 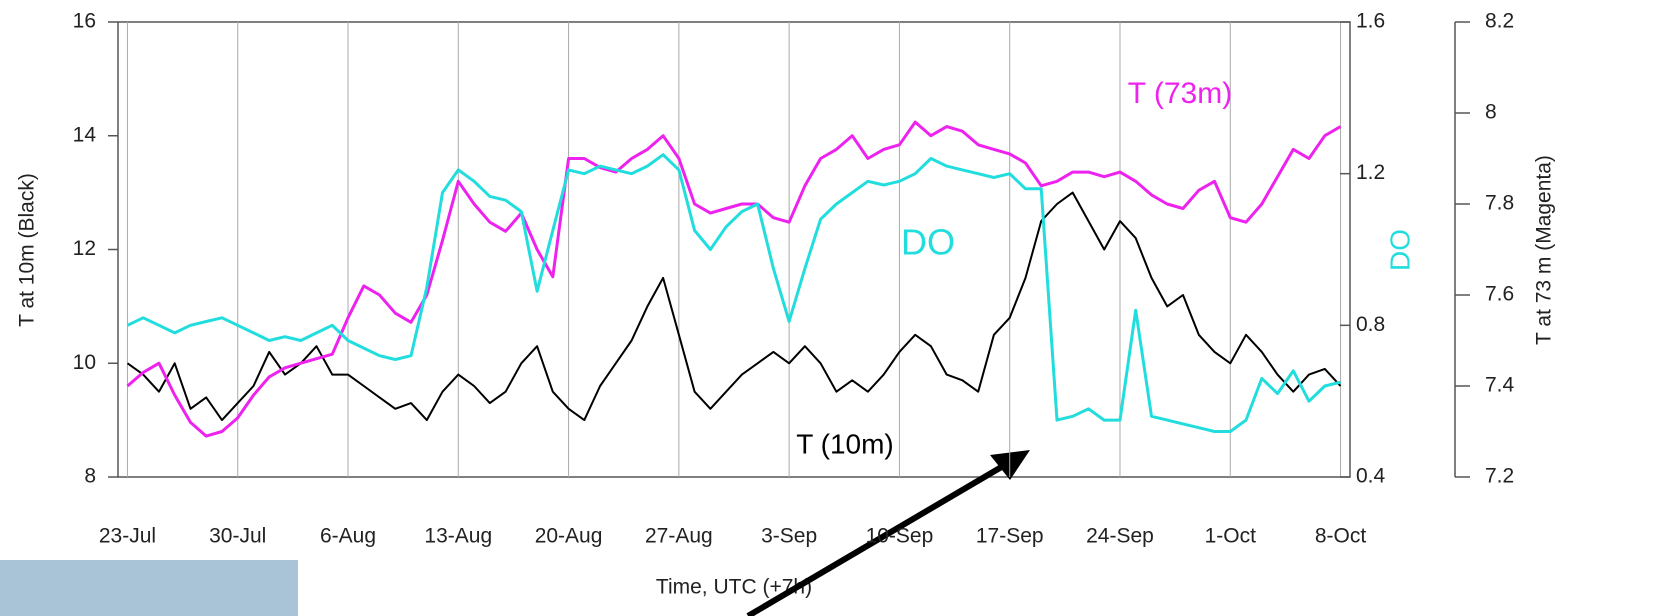 I want to click on y-axis-label: T at 10m (Black), so click(x=27, y=250).